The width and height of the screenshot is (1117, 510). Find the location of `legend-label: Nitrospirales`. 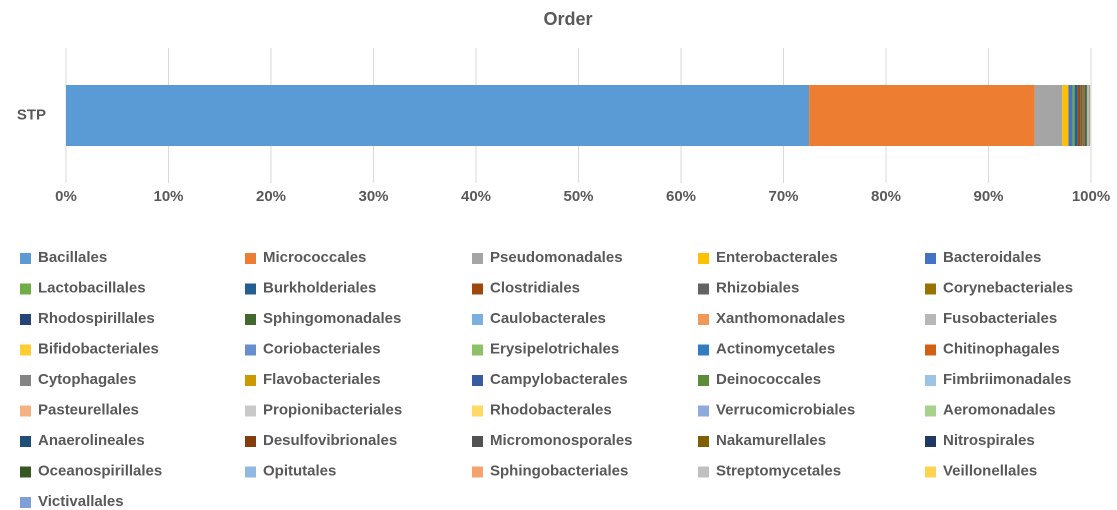

legend-label: Nitrospirales is located at coordinates (989, 440).